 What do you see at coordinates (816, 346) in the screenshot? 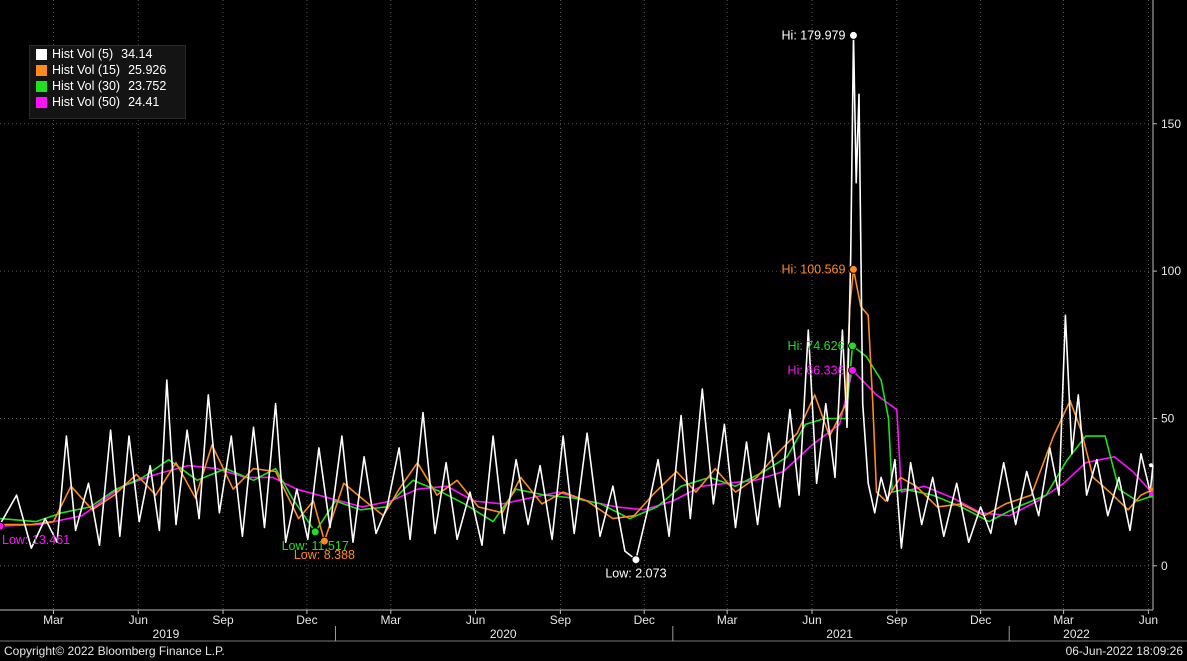
I see `annotation-label: Hi: 74.626` at bounding box center [816, 346].